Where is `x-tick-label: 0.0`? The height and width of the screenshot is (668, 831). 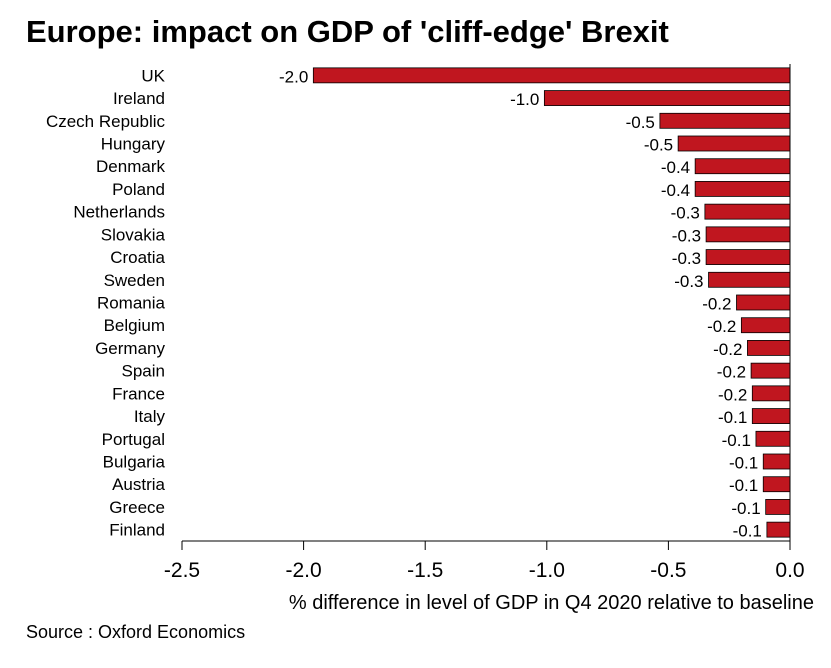
x-tick-label: 0.0 is located at coordinates (789, 570).